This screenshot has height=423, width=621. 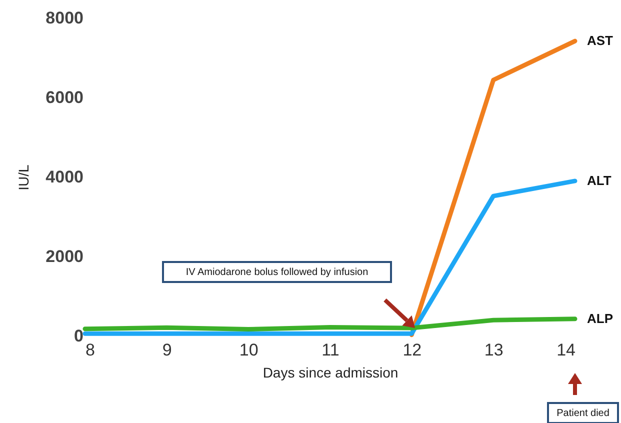 What do you see at coordinates (330, 324) in the screenshot?
I see `line-series` at bounding box center [330, 324].